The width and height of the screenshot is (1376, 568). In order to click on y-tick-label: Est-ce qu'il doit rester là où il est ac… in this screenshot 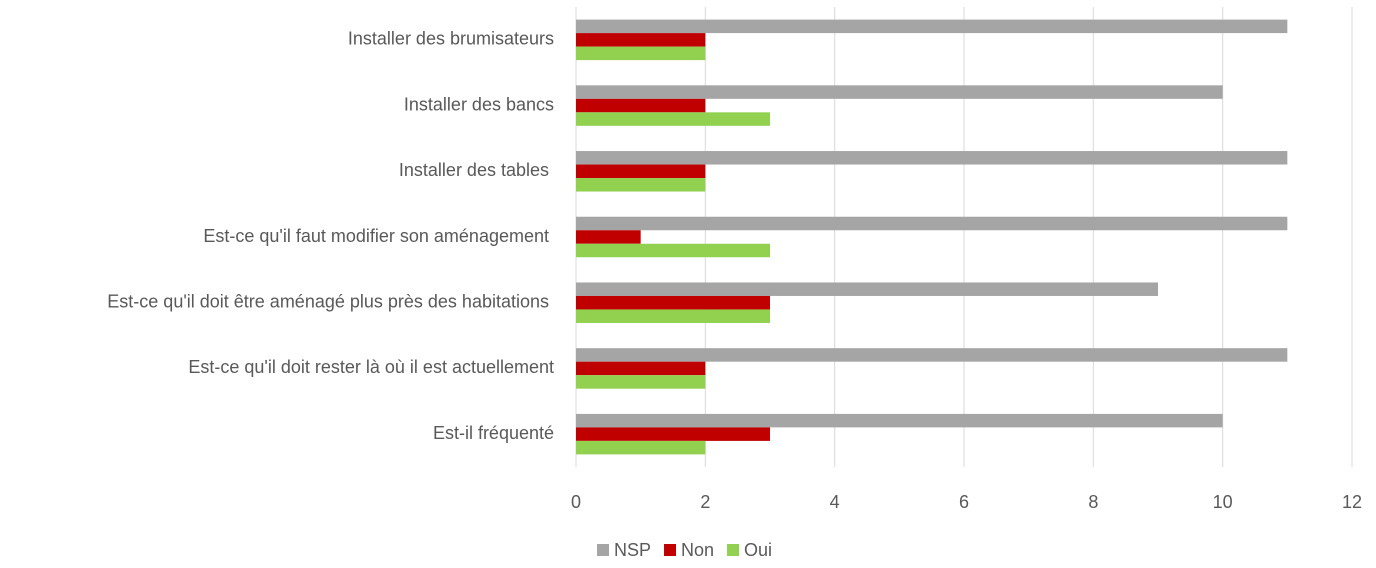, I will do `click(371, 367)`.